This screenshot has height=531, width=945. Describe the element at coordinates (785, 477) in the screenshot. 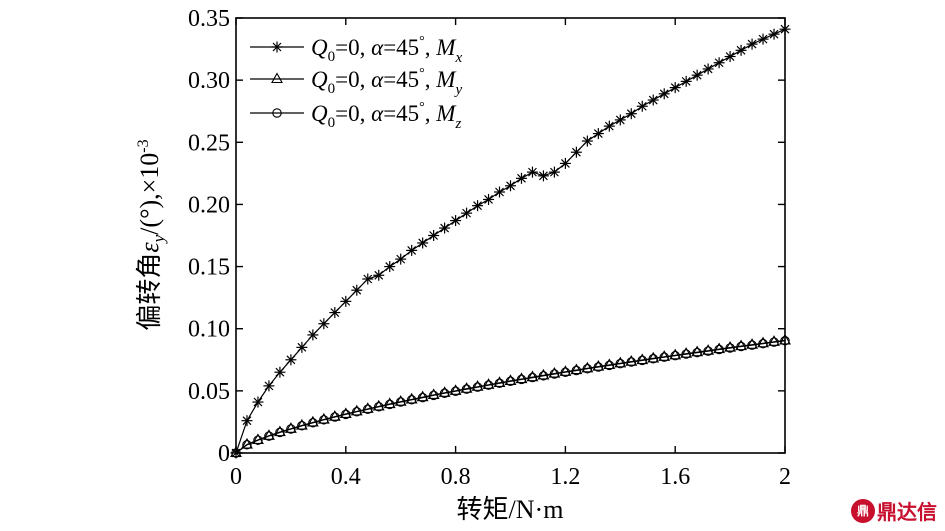

I see `x-tick-label: 2` at that location.